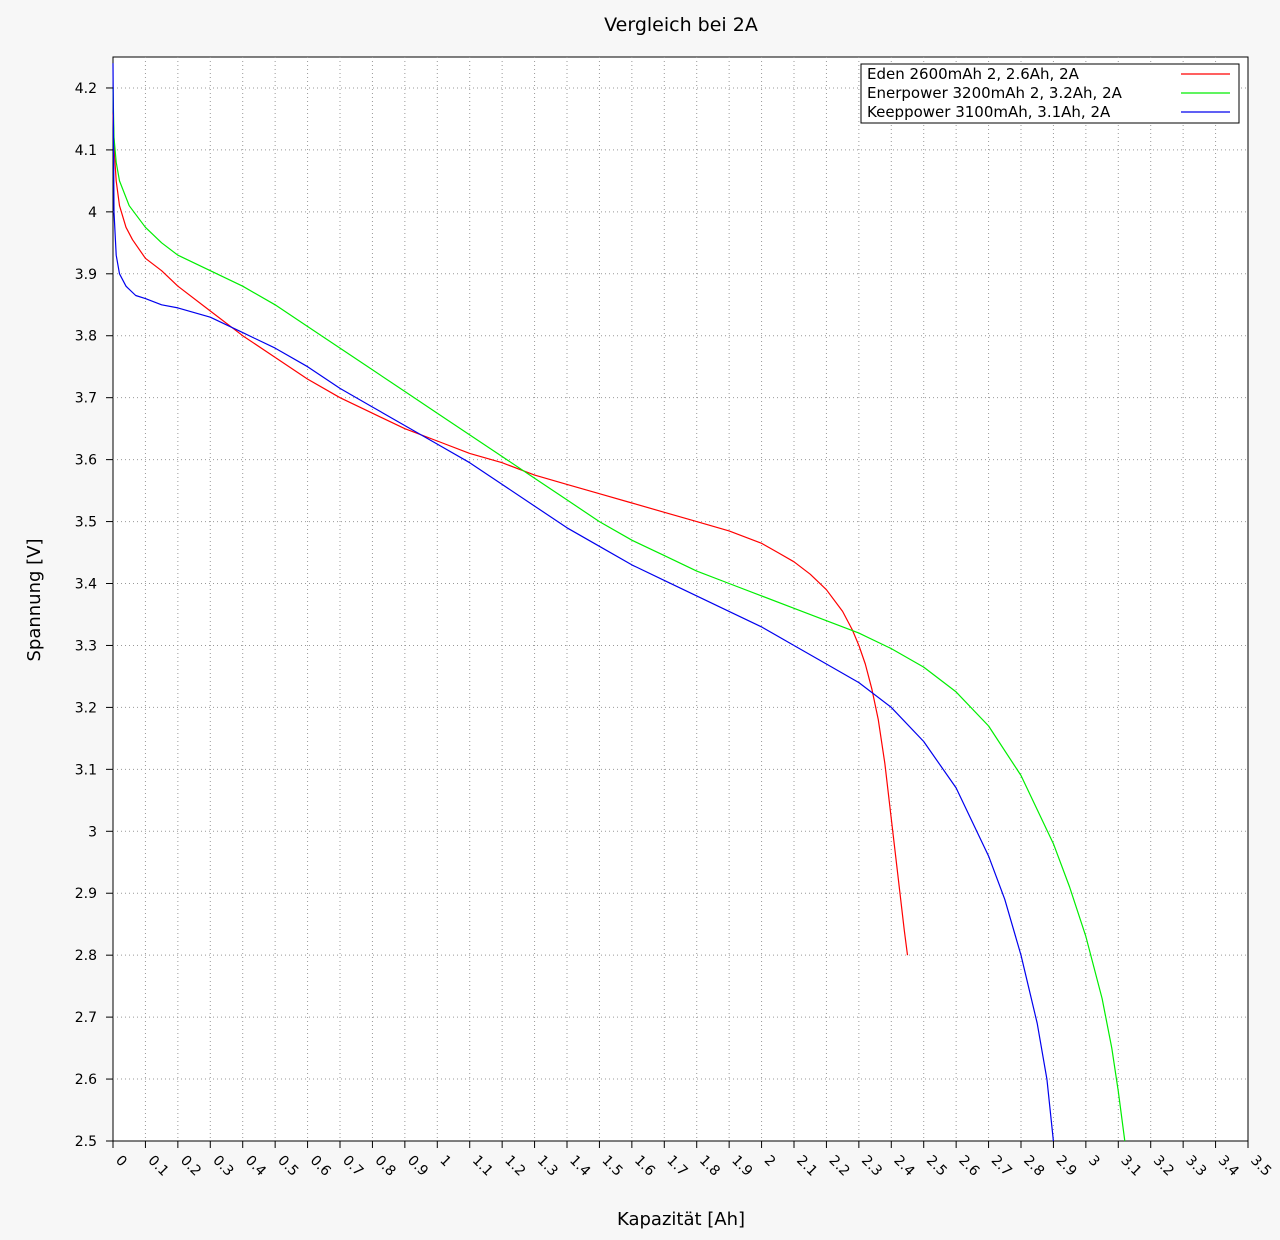 This screenshot has width=1280, height=1240. What do you see at coordinates (547, 1166) in the screenshot?
I see `x-tick-label: 1.3` at bounding box center [547, 1166].